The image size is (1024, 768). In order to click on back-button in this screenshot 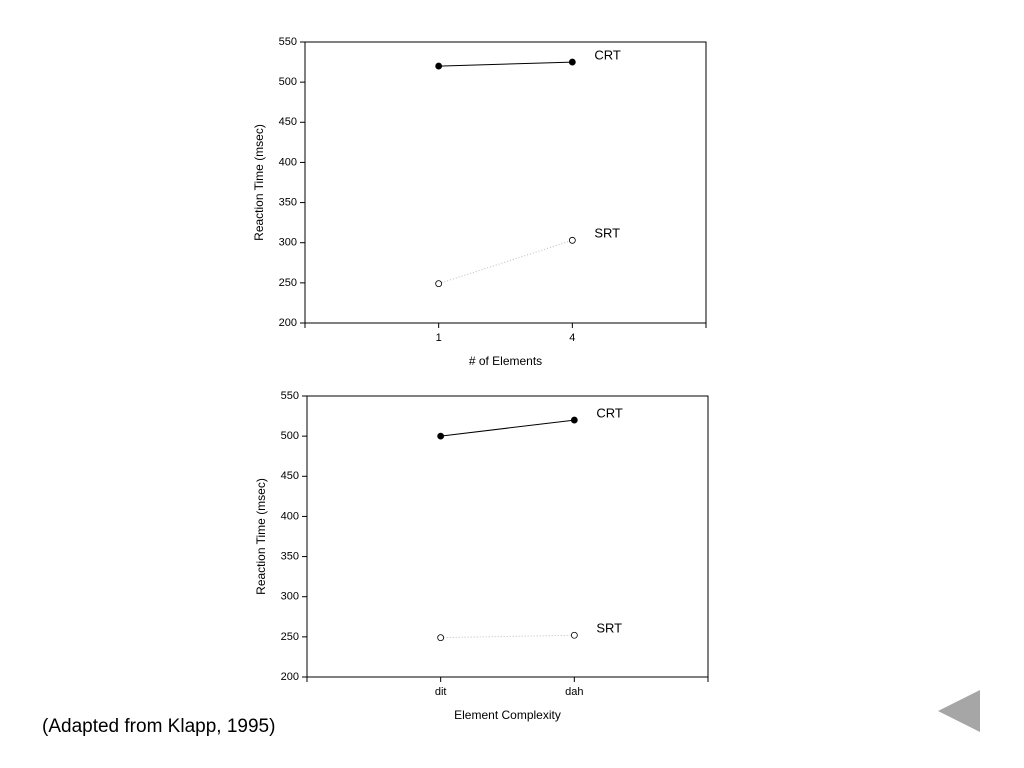, I will do `click(959, 711)`.